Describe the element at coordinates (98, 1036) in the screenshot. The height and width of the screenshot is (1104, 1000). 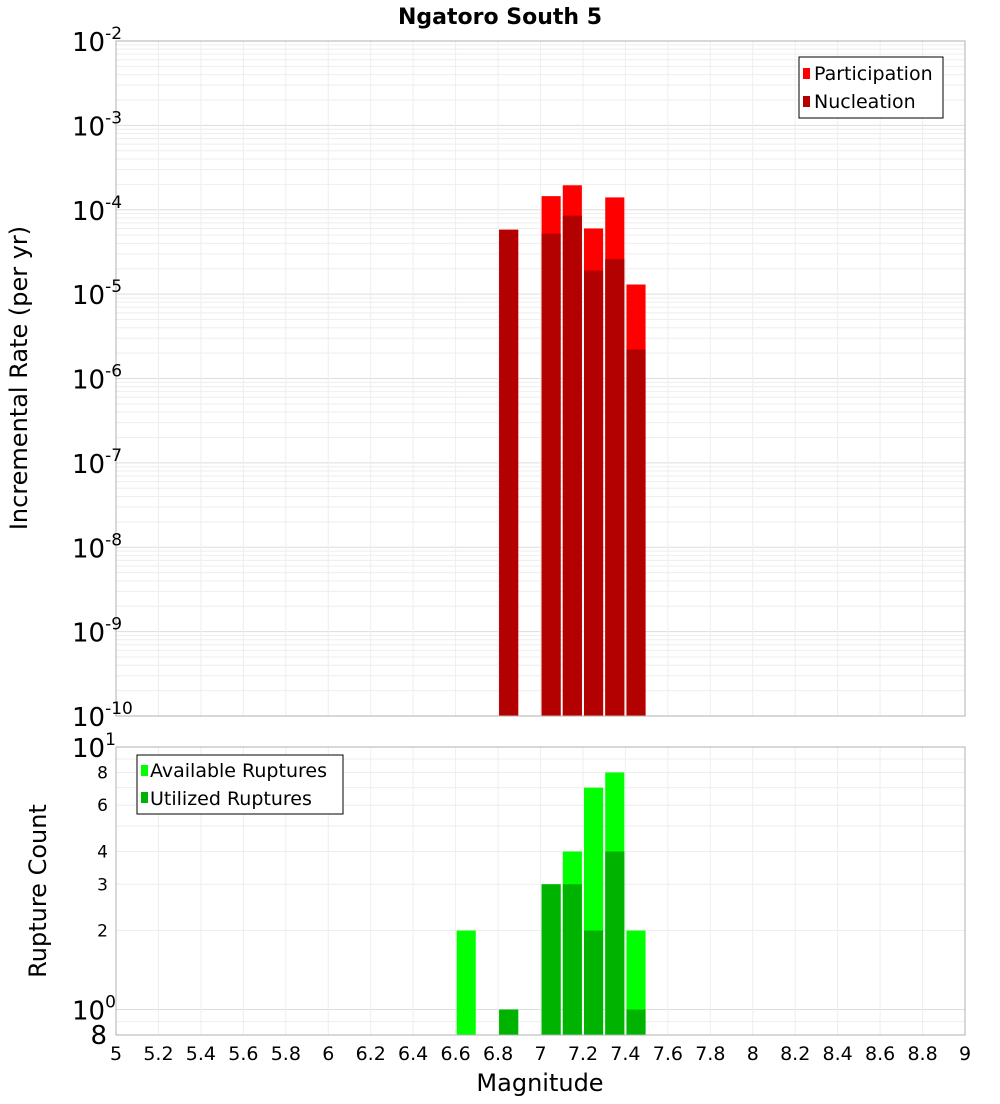
I see `bottom-y-tick-label-min: 8` at that location.